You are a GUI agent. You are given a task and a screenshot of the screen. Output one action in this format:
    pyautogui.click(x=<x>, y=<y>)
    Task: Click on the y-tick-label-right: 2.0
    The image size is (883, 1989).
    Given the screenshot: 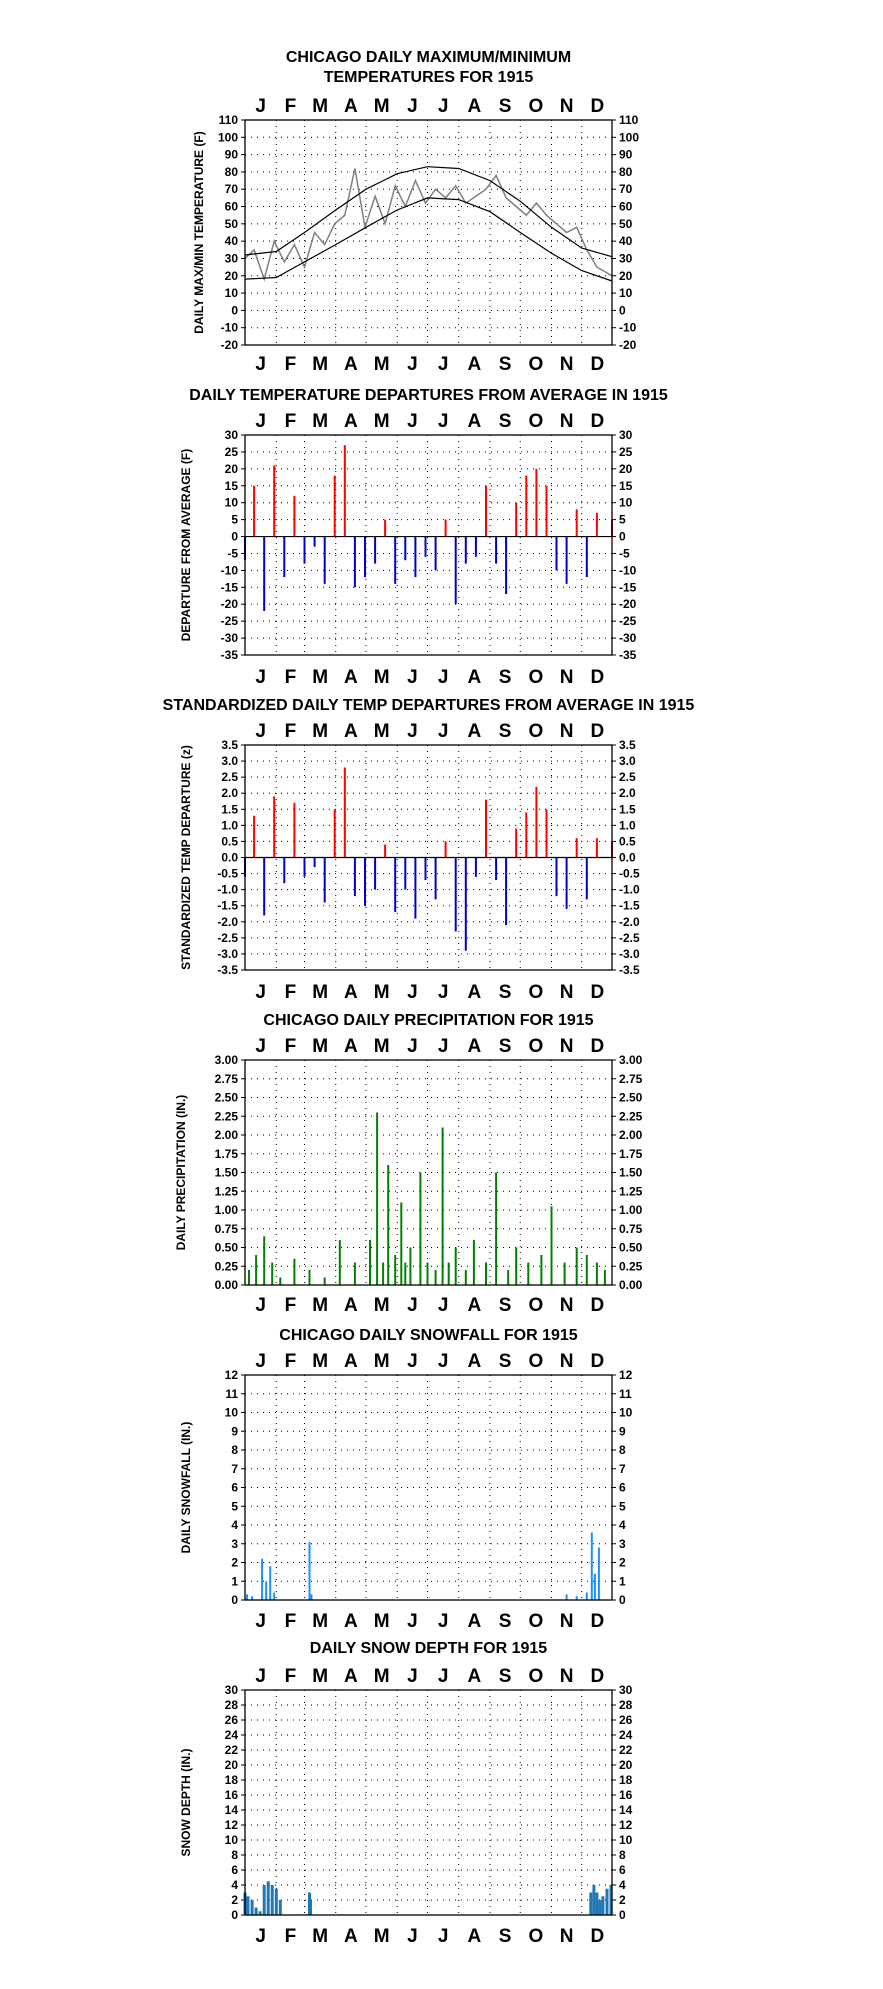 What is the action you would take?
    pyautogui.click(x=627, y=793)
    